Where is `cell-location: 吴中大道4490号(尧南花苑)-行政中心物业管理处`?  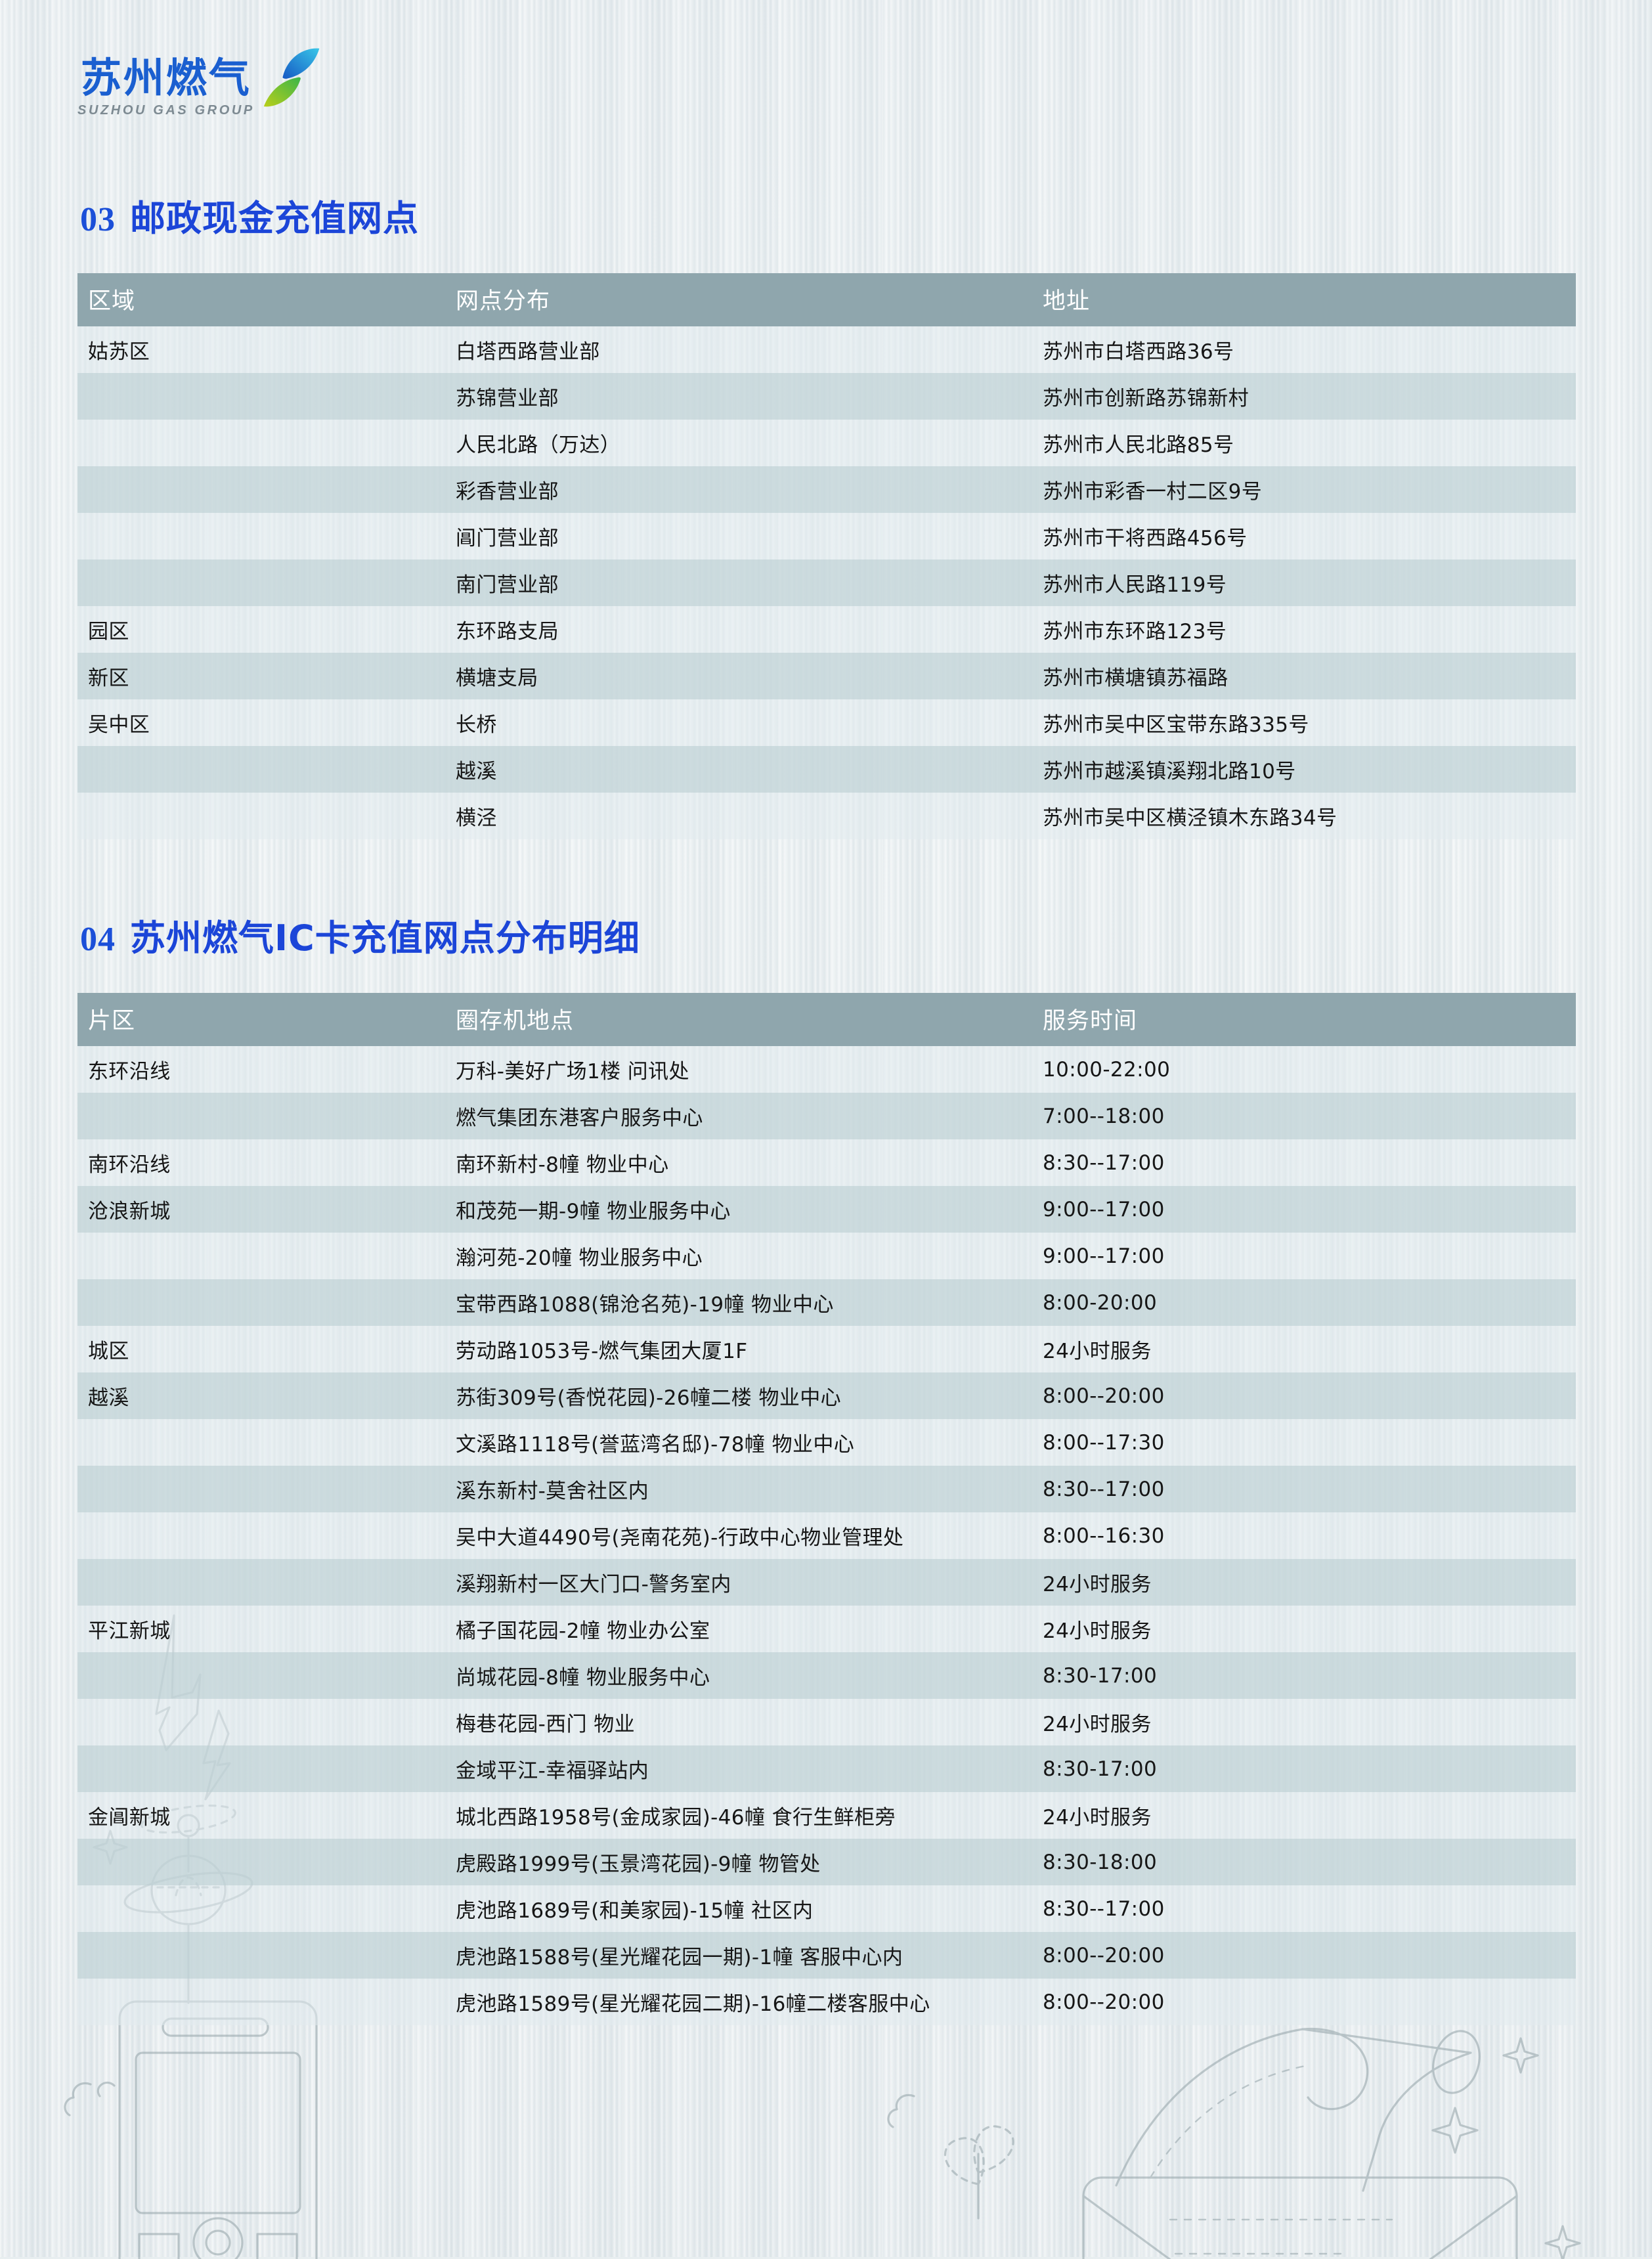 cell-location: 吴中大道4490号(尧南花苑)-行政中心物业管理处 is located at coordinates (734, 1535).